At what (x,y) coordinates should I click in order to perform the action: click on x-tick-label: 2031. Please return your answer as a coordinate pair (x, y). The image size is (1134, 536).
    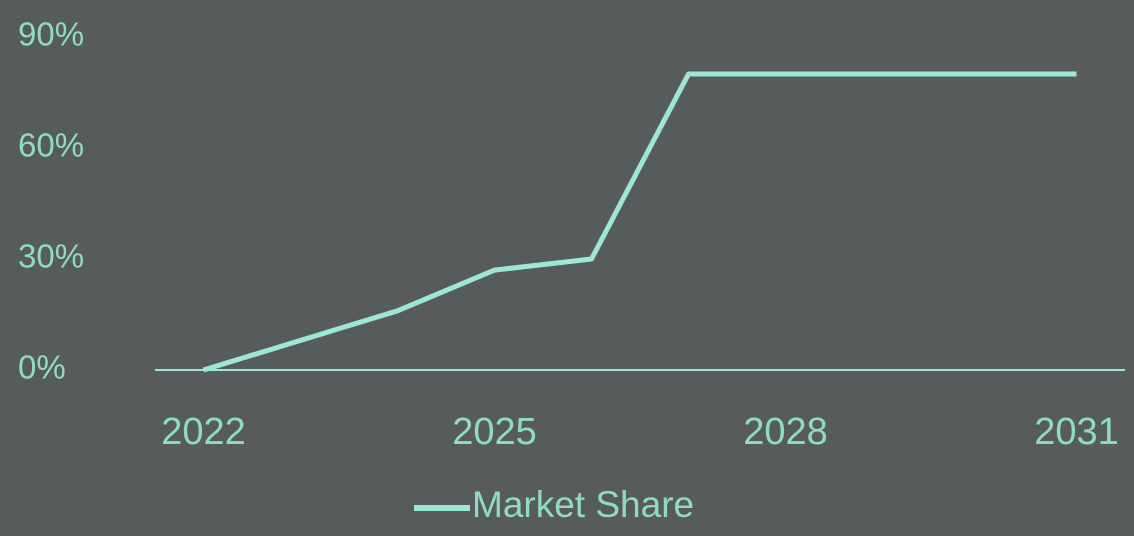
    Looking at the image, I should click on (1076, 432).